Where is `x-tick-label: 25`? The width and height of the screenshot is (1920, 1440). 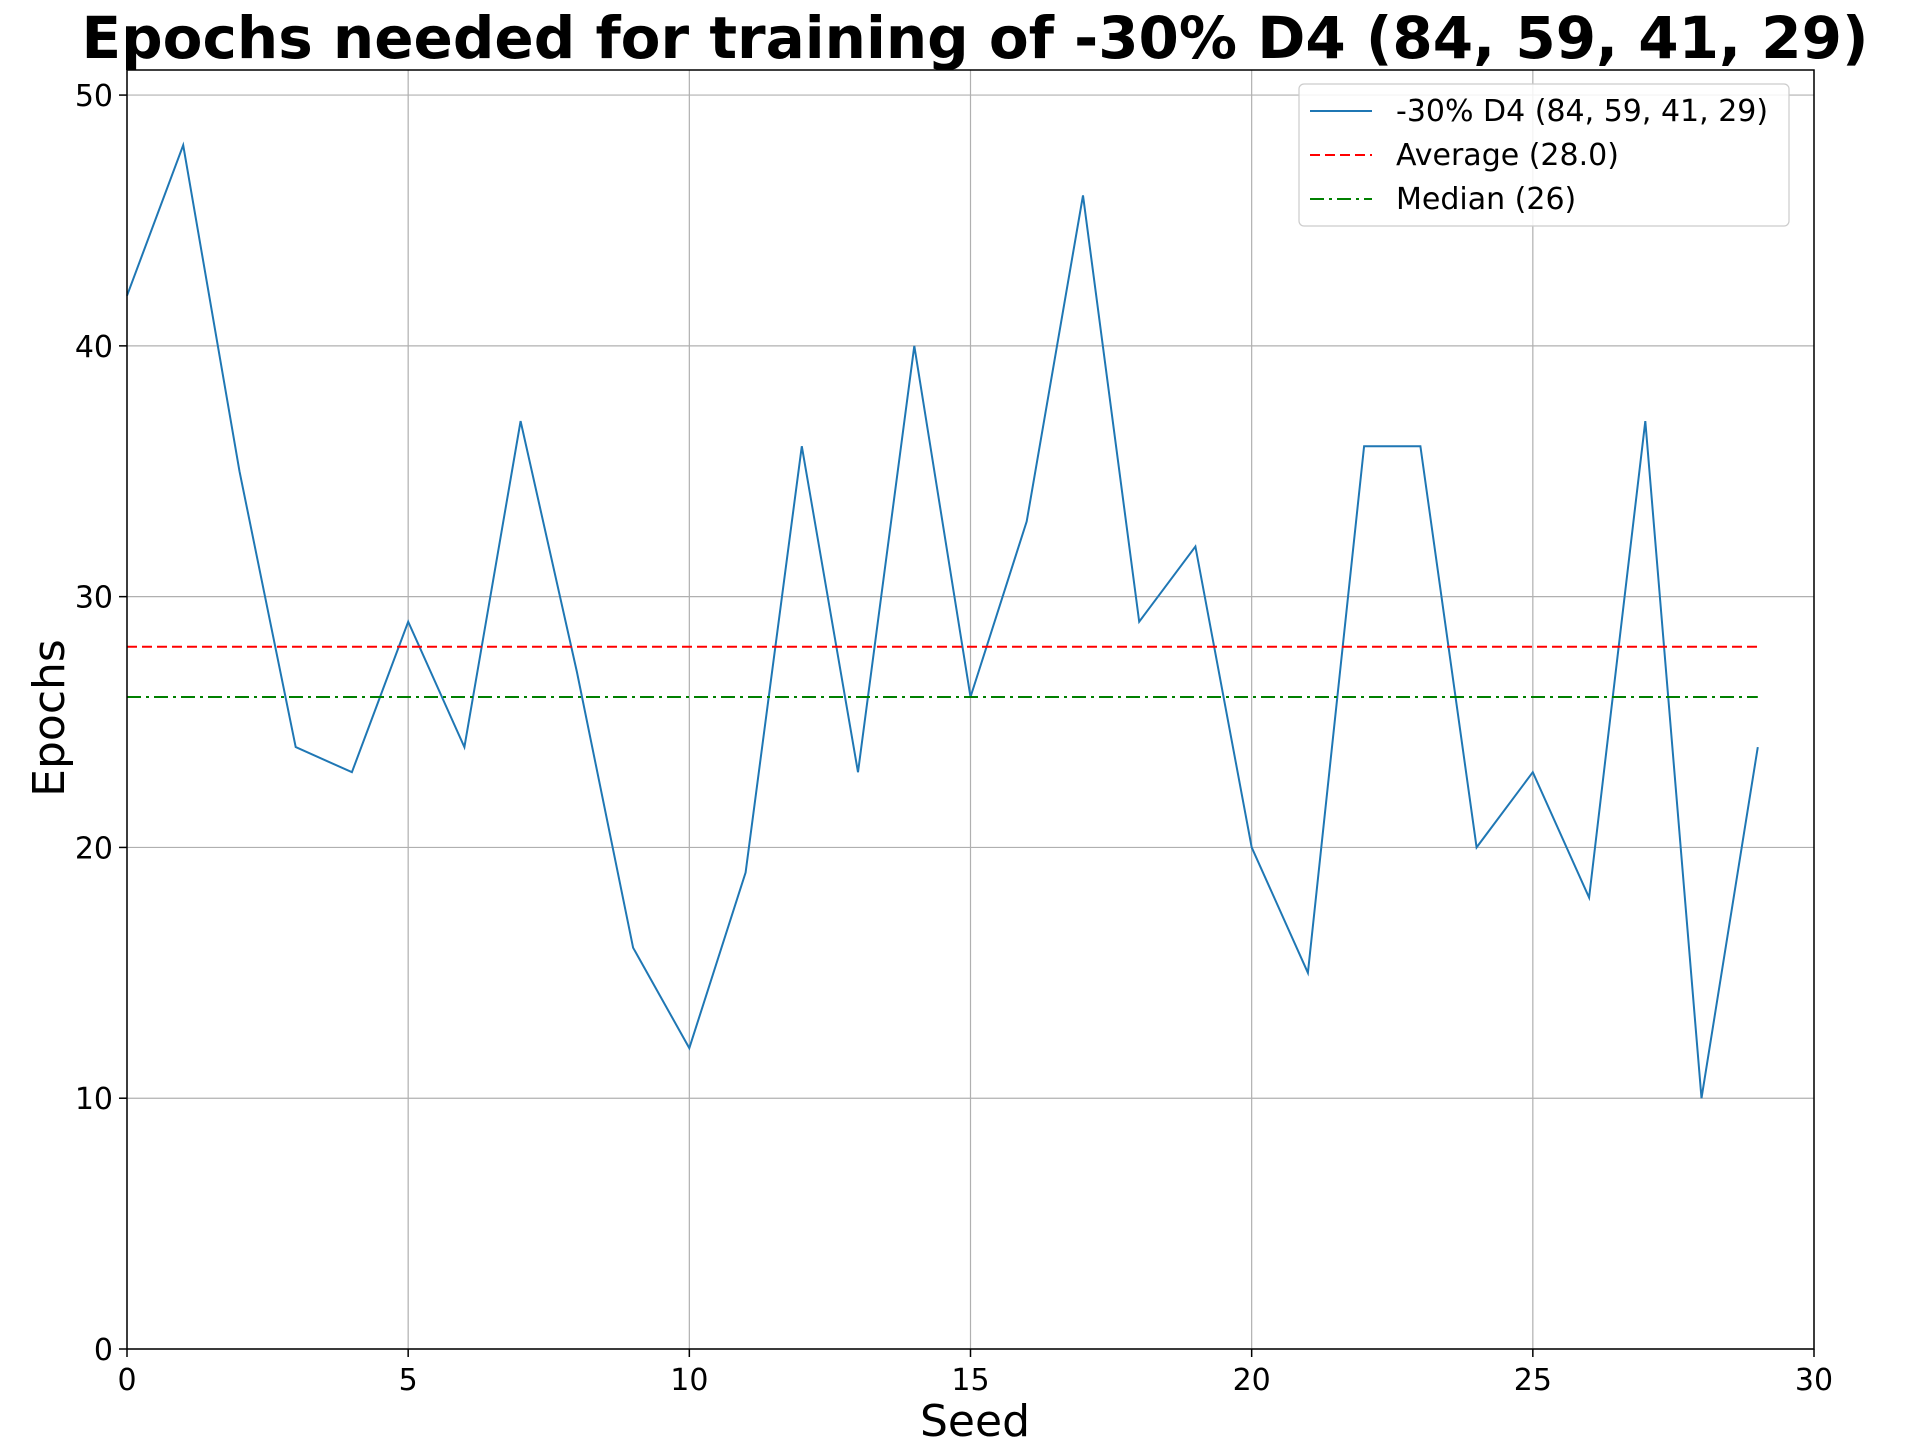
x-tick-label: 25 is located at coordinates (1533, 1380).